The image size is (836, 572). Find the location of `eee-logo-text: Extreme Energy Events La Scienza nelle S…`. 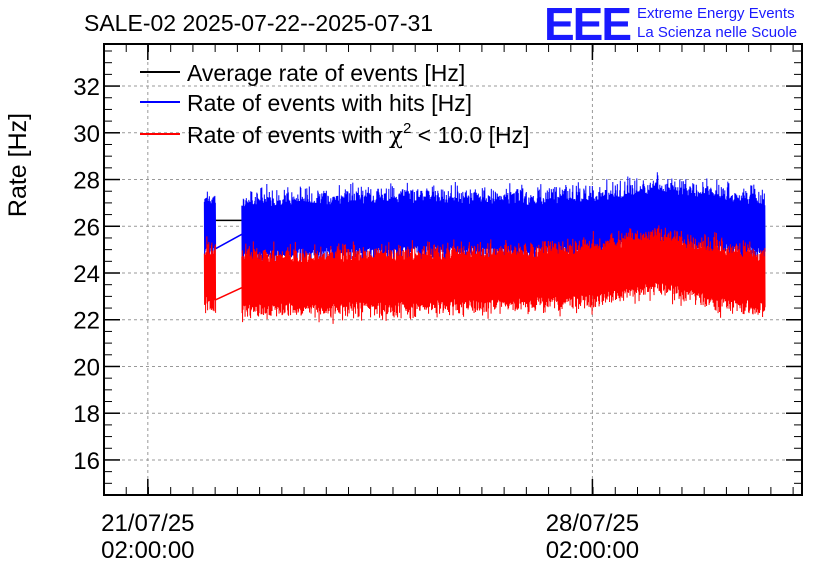

eee-logo-text: Extreme Energy Events La Scienza nelle S… is located at coordinates (717, 23).